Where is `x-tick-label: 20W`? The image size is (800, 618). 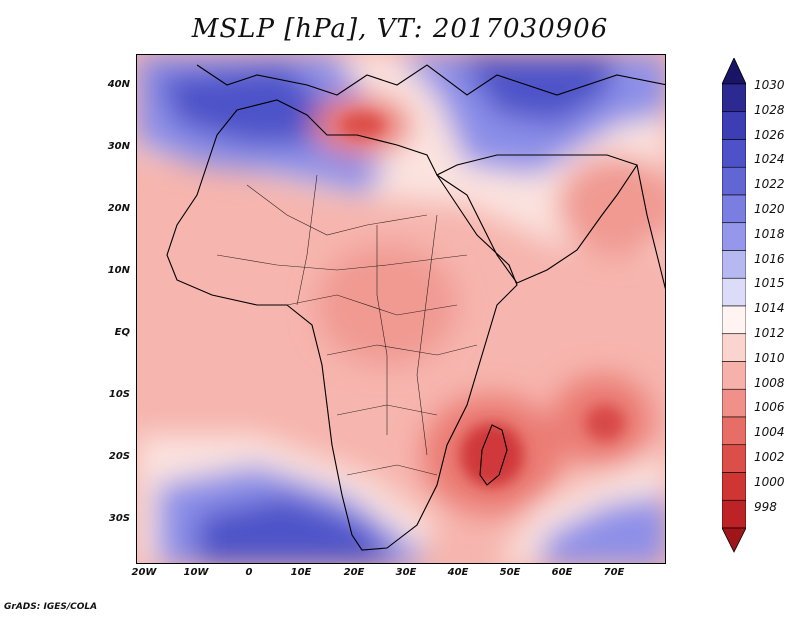 x-tick-label: 20W is located at coordinates (144, 572).